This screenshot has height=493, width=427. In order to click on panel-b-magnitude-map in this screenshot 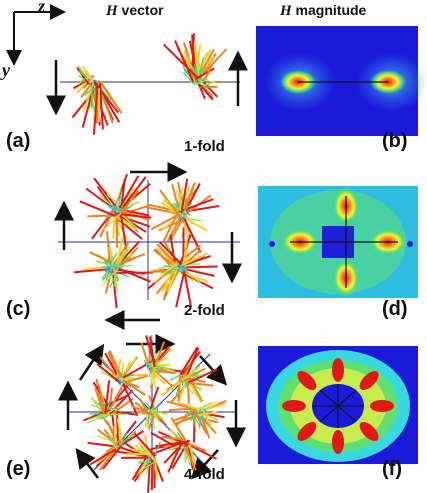, I will do `click(341, 81)`.